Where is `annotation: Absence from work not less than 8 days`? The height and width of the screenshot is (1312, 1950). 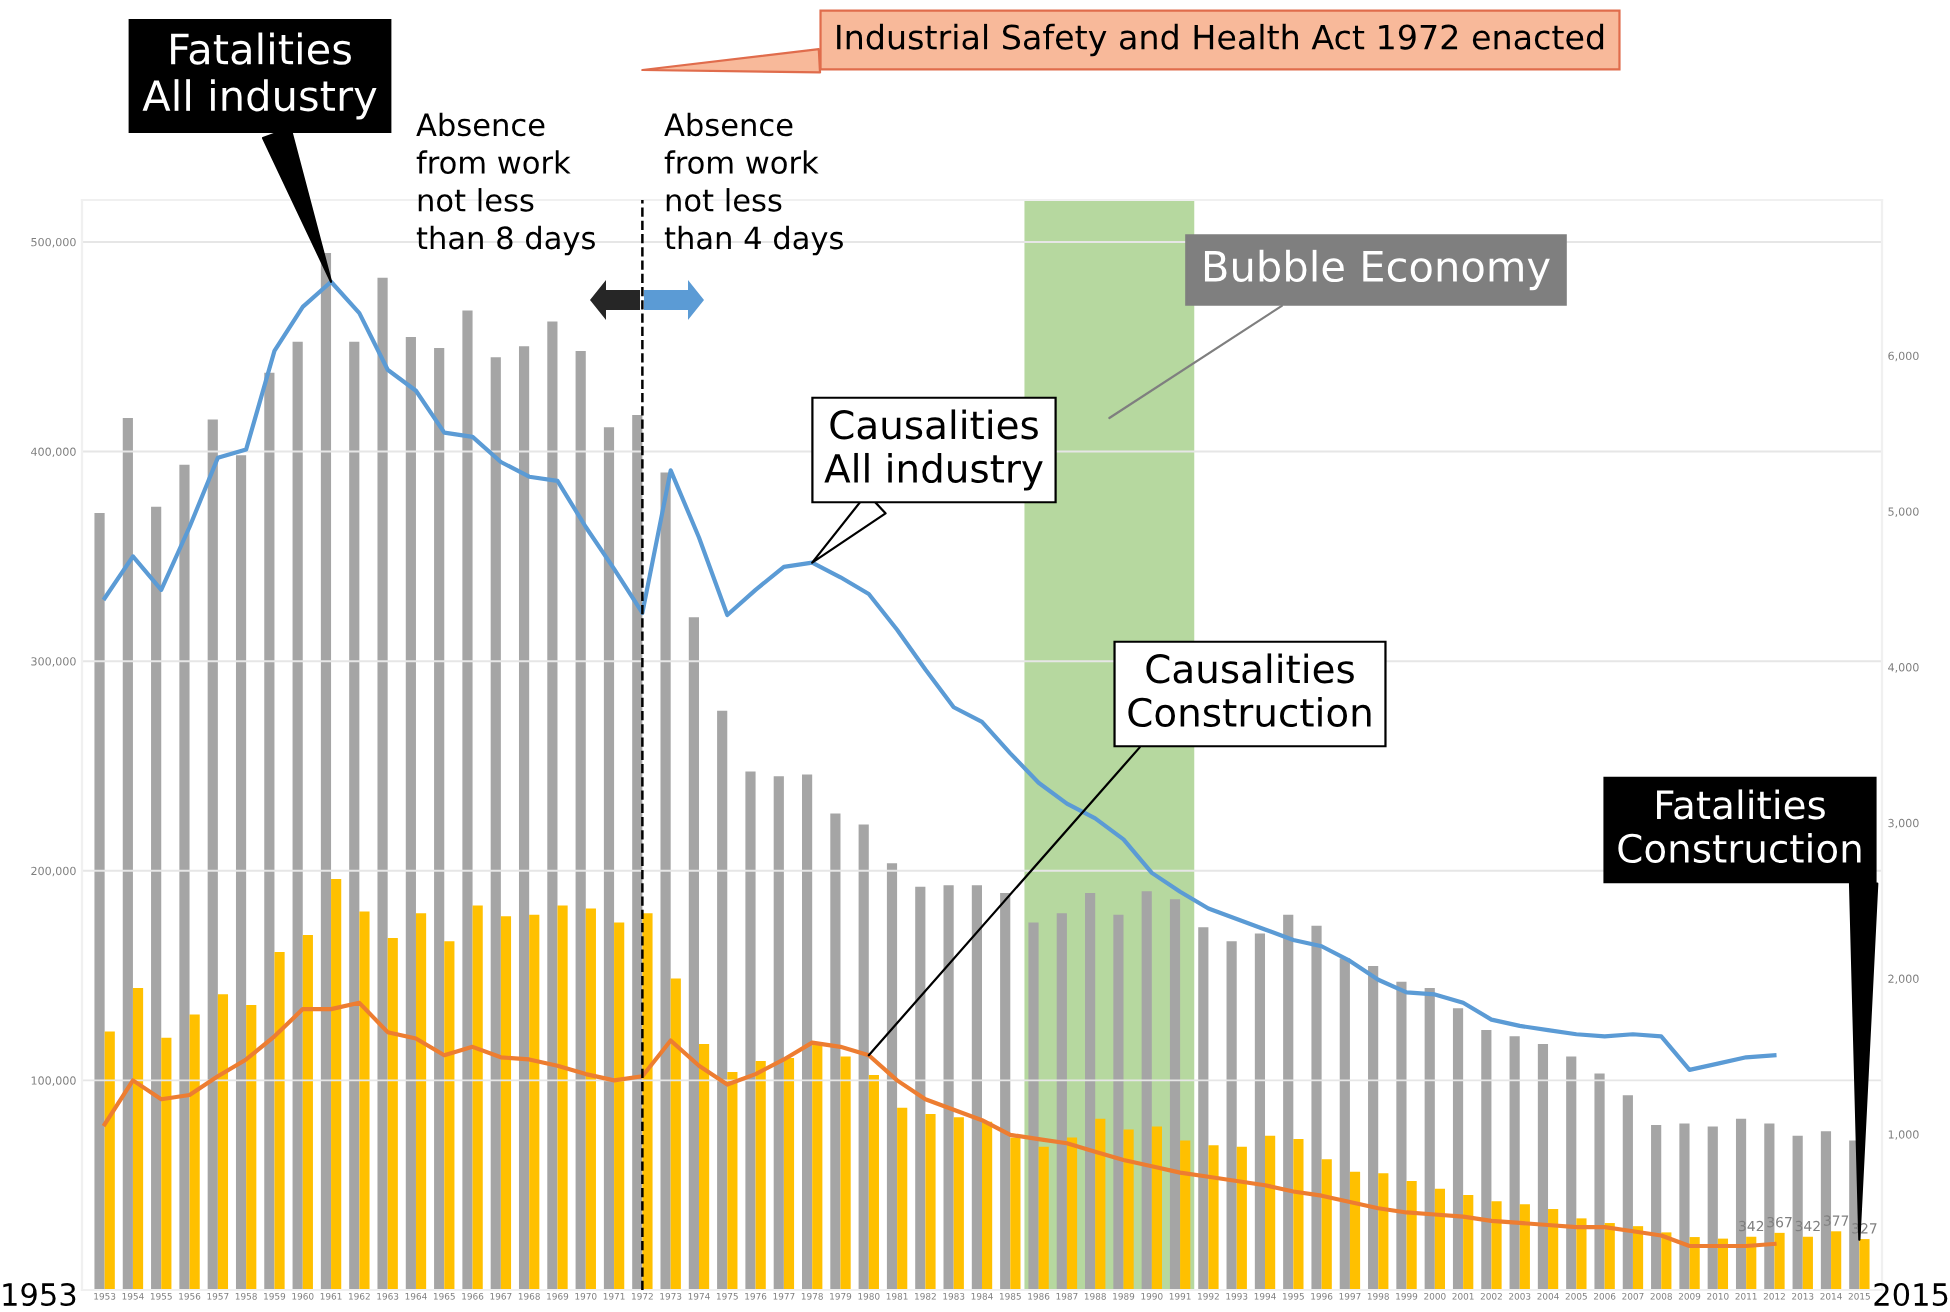 annotation: Absence from work not less than 8 days is located at coordinates (505, 184).